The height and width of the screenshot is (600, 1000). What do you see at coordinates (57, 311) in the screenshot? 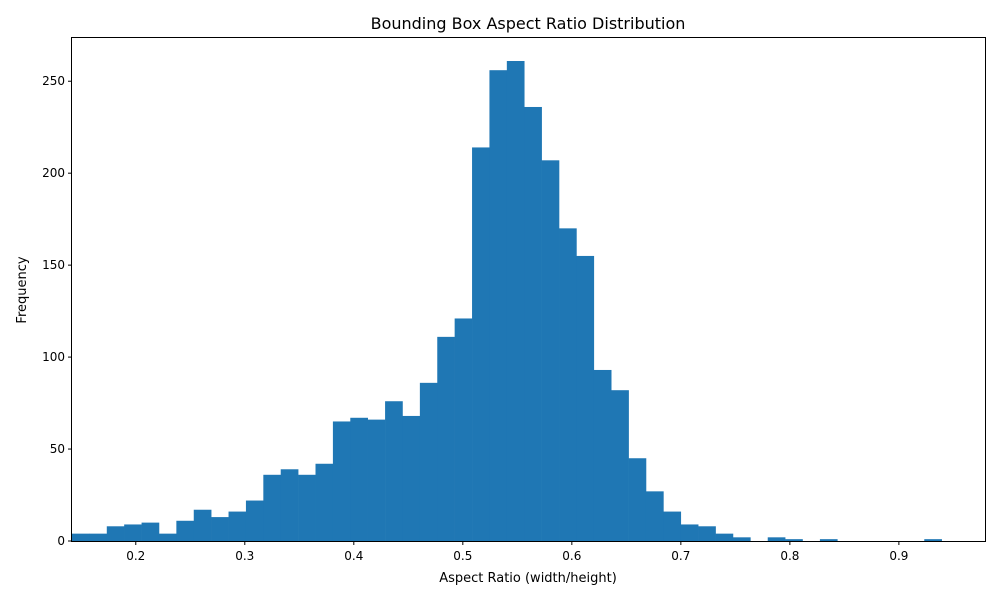
I see `y-axis-ticks: 0 50 100 150 200 250` at bounding box center [57, 311].